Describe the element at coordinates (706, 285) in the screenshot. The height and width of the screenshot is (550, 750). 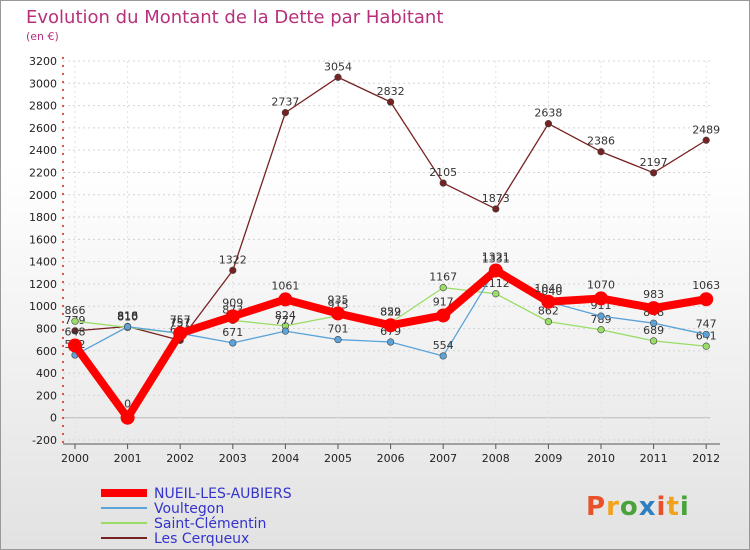
I see `data-label: 1063` at that location.